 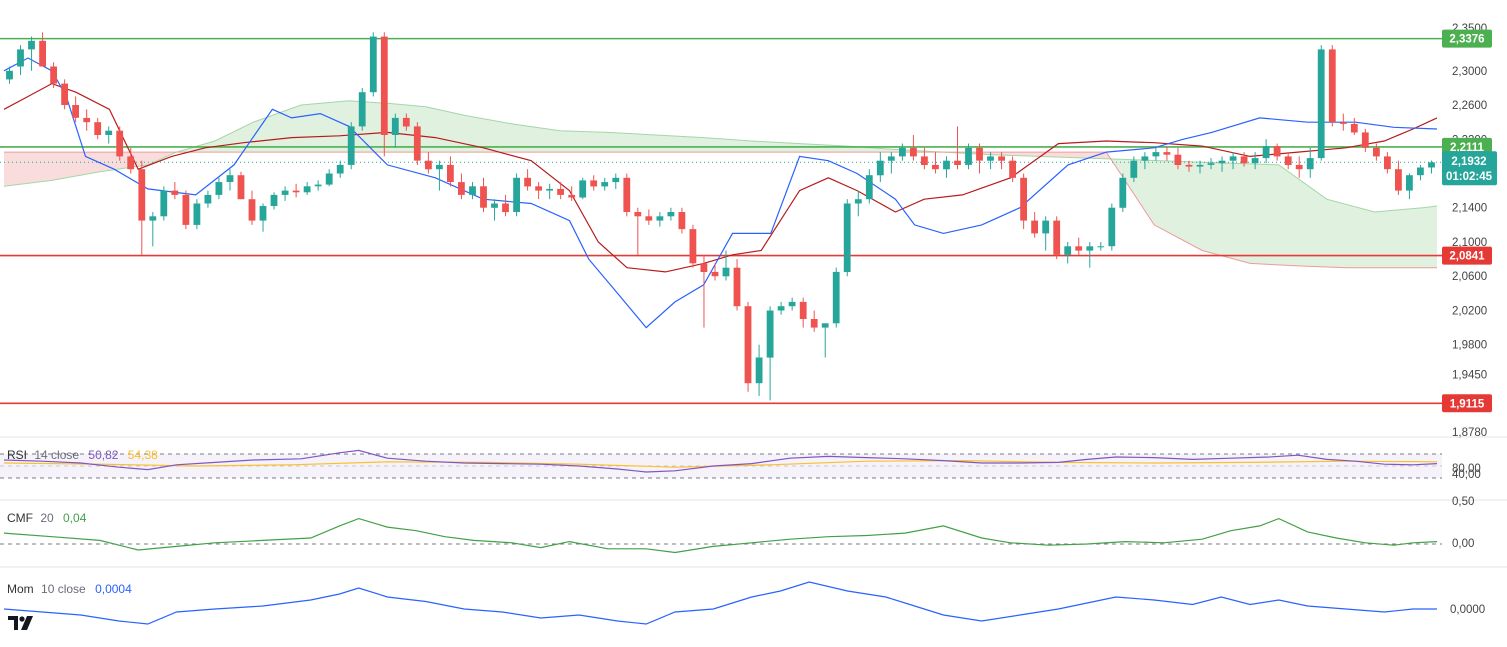 I want to click on tradingview-logo, so click(x=20, y=623).